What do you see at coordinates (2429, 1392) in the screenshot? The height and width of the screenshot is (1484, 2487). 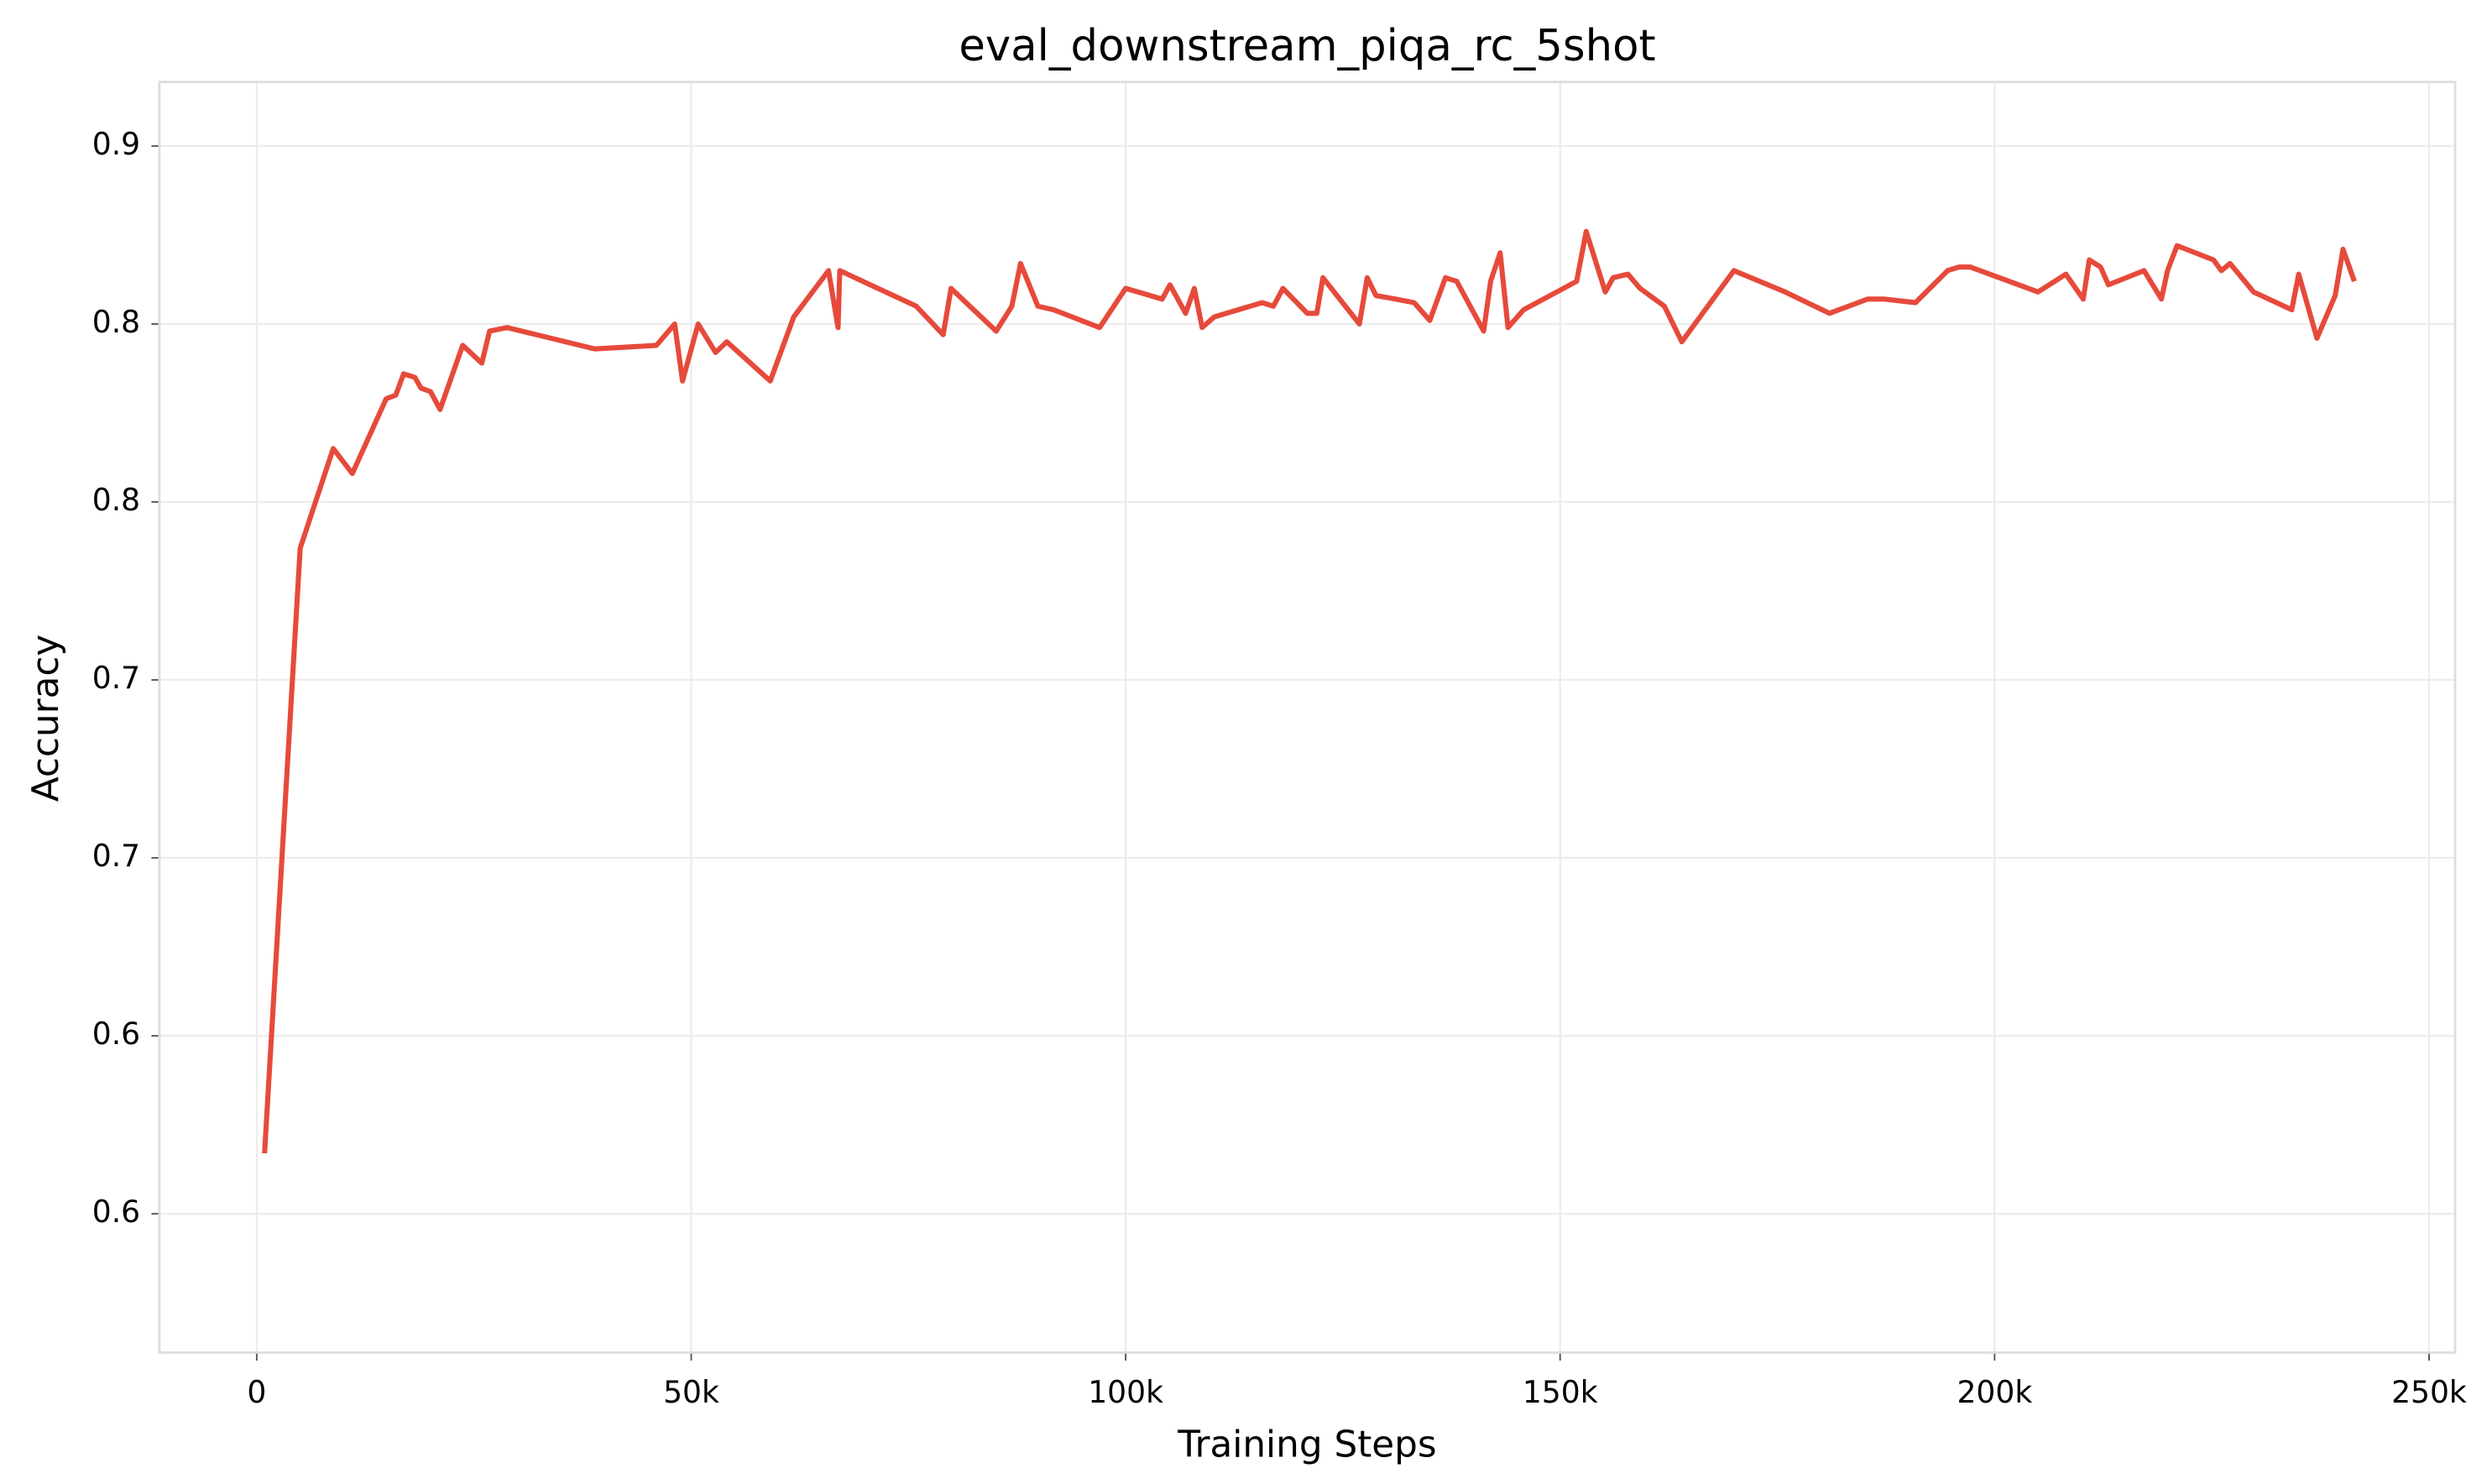 I see `x-tick-label: 250k` at bounding box center [2429, 1392].